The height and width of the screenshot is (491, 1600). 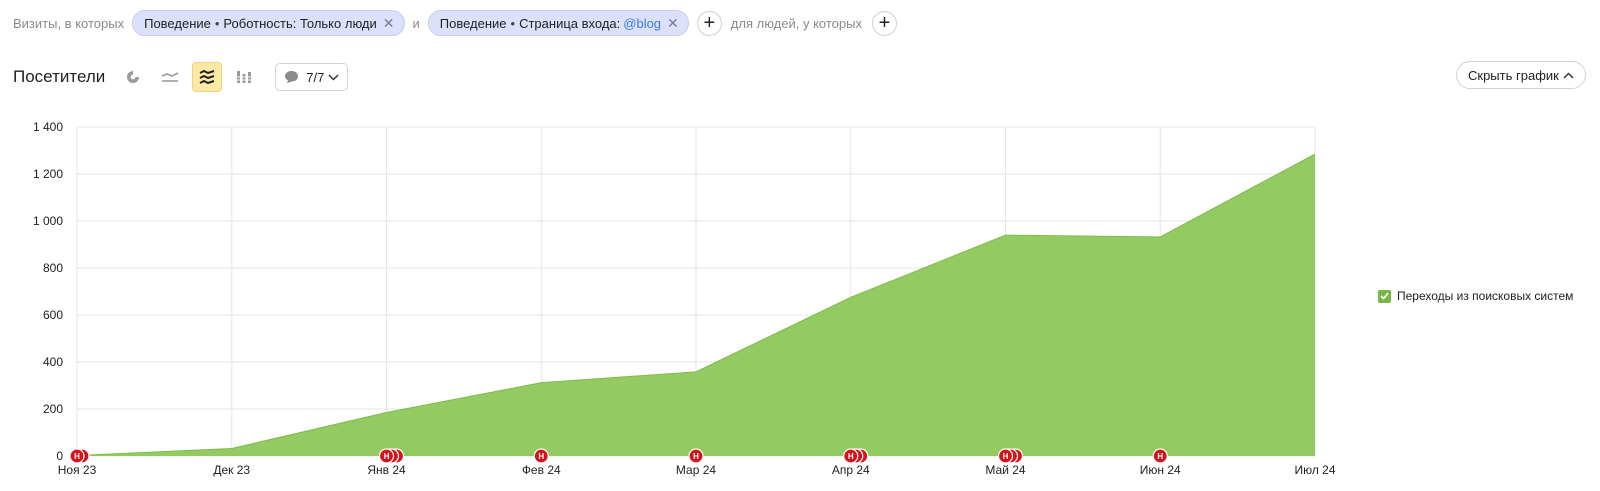 I want to click on x-tick-label: Апр 24, so click(x=851, y=470).